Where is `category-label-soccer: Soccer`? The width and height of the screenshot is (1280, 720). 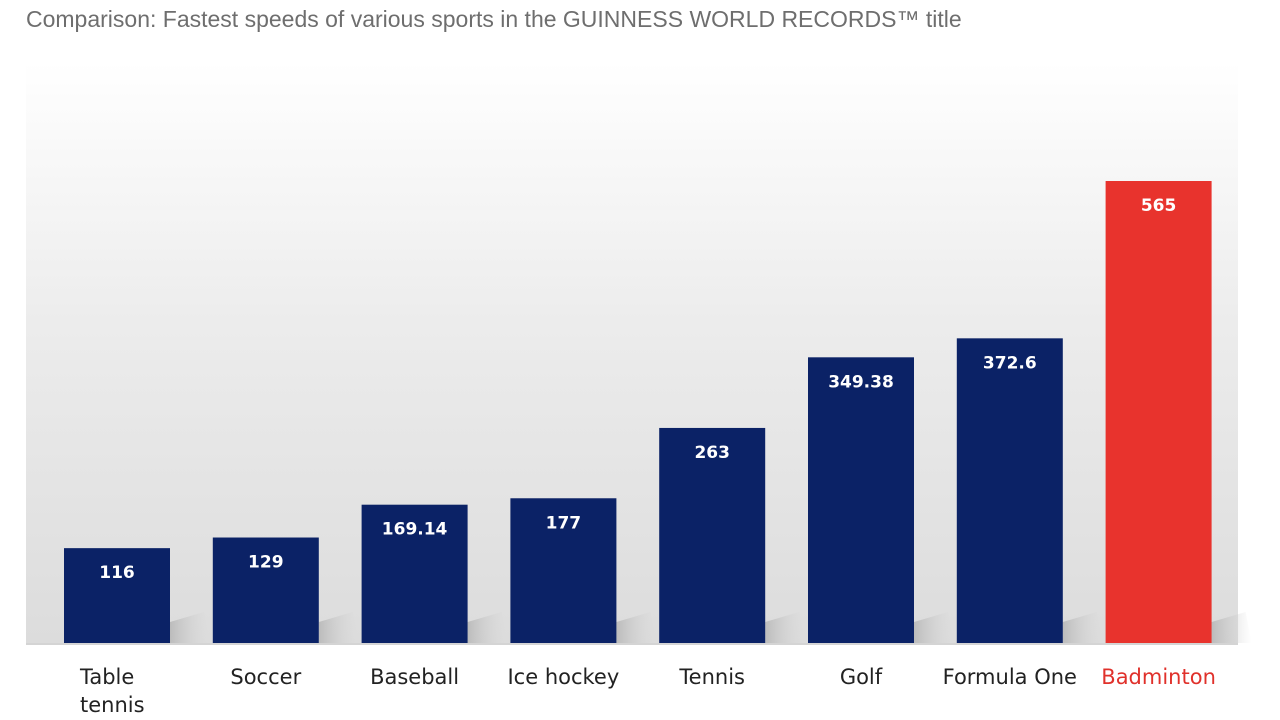
category-label-soccer: Soccer is located at coordinates (265, 677).